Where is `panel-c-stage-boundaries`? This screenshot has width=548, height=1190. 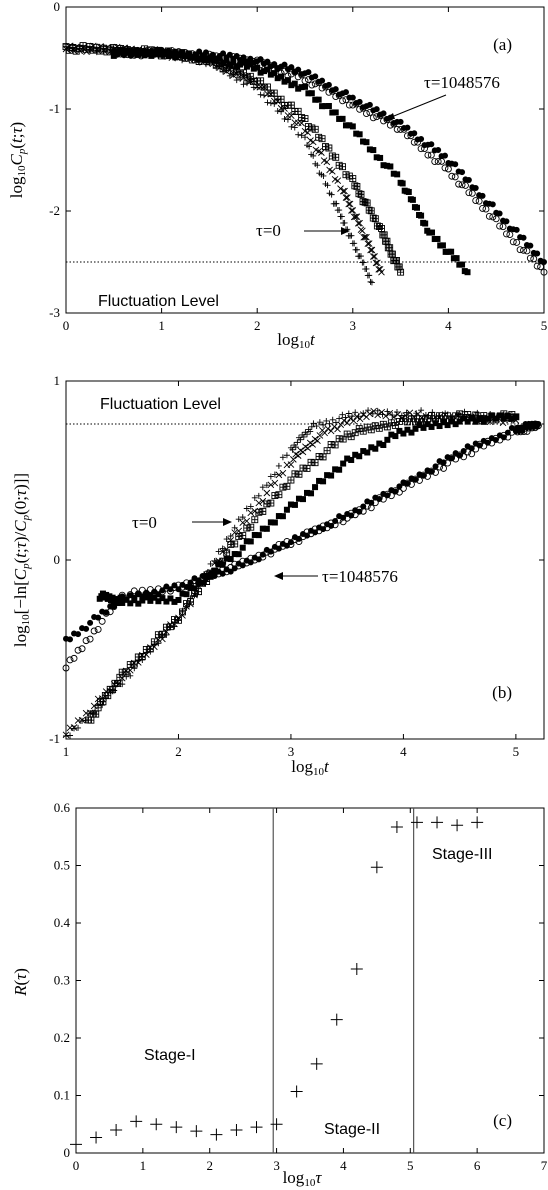
panel-c-stage-boundaries is located at coordinates (343, 980).